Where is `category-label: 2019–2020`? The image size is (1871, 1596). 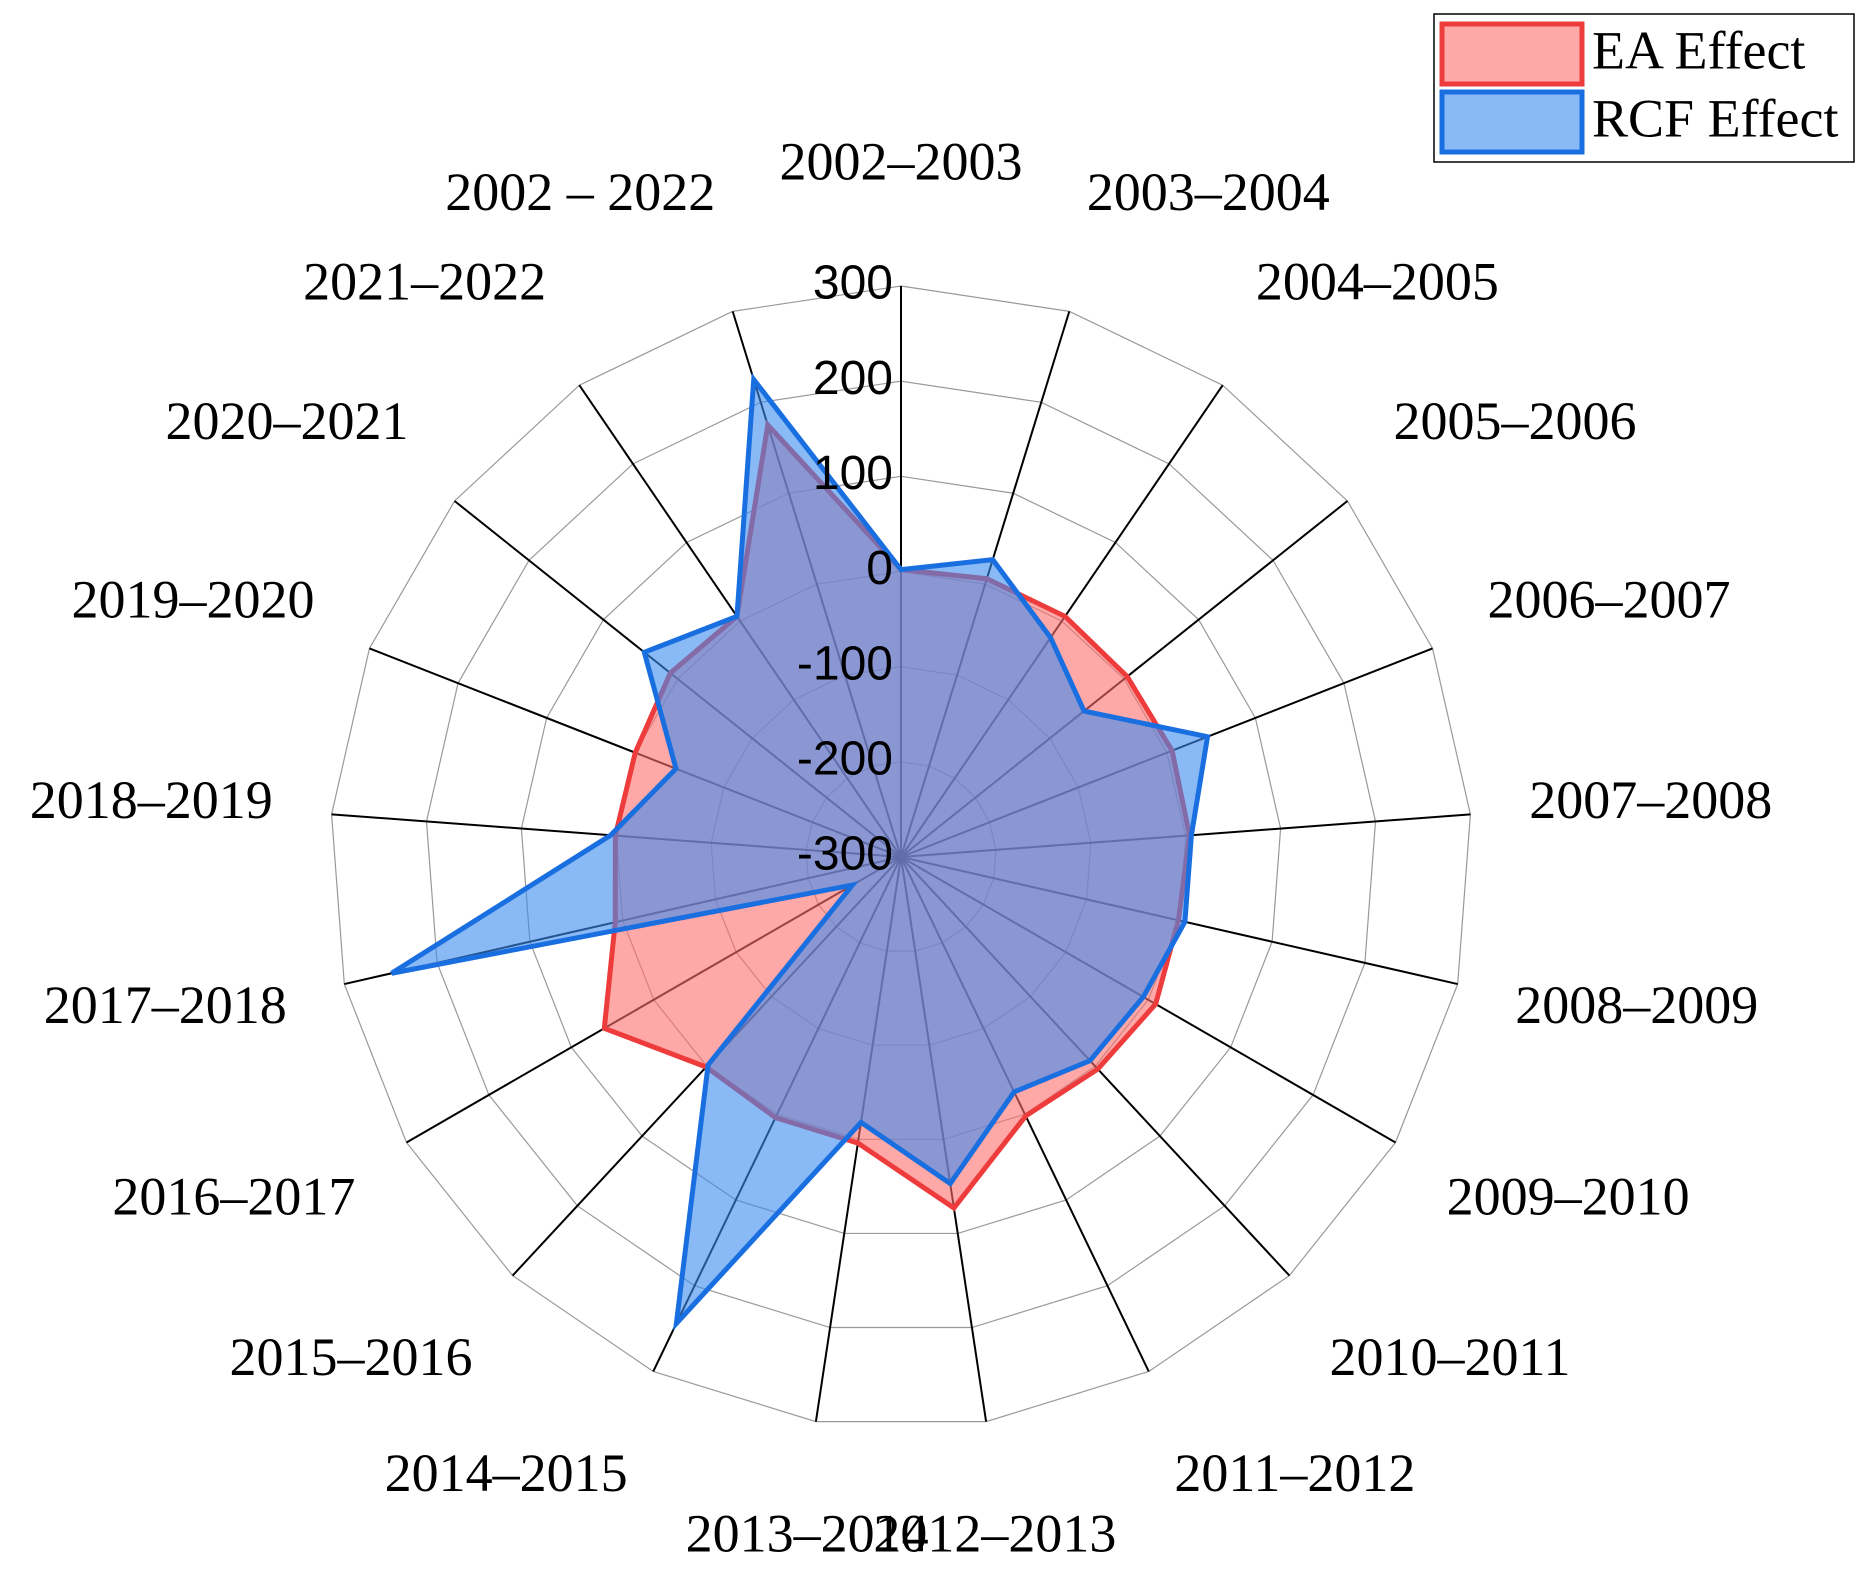 category-label: 2019–2020 is located at coordinates (193, 599).